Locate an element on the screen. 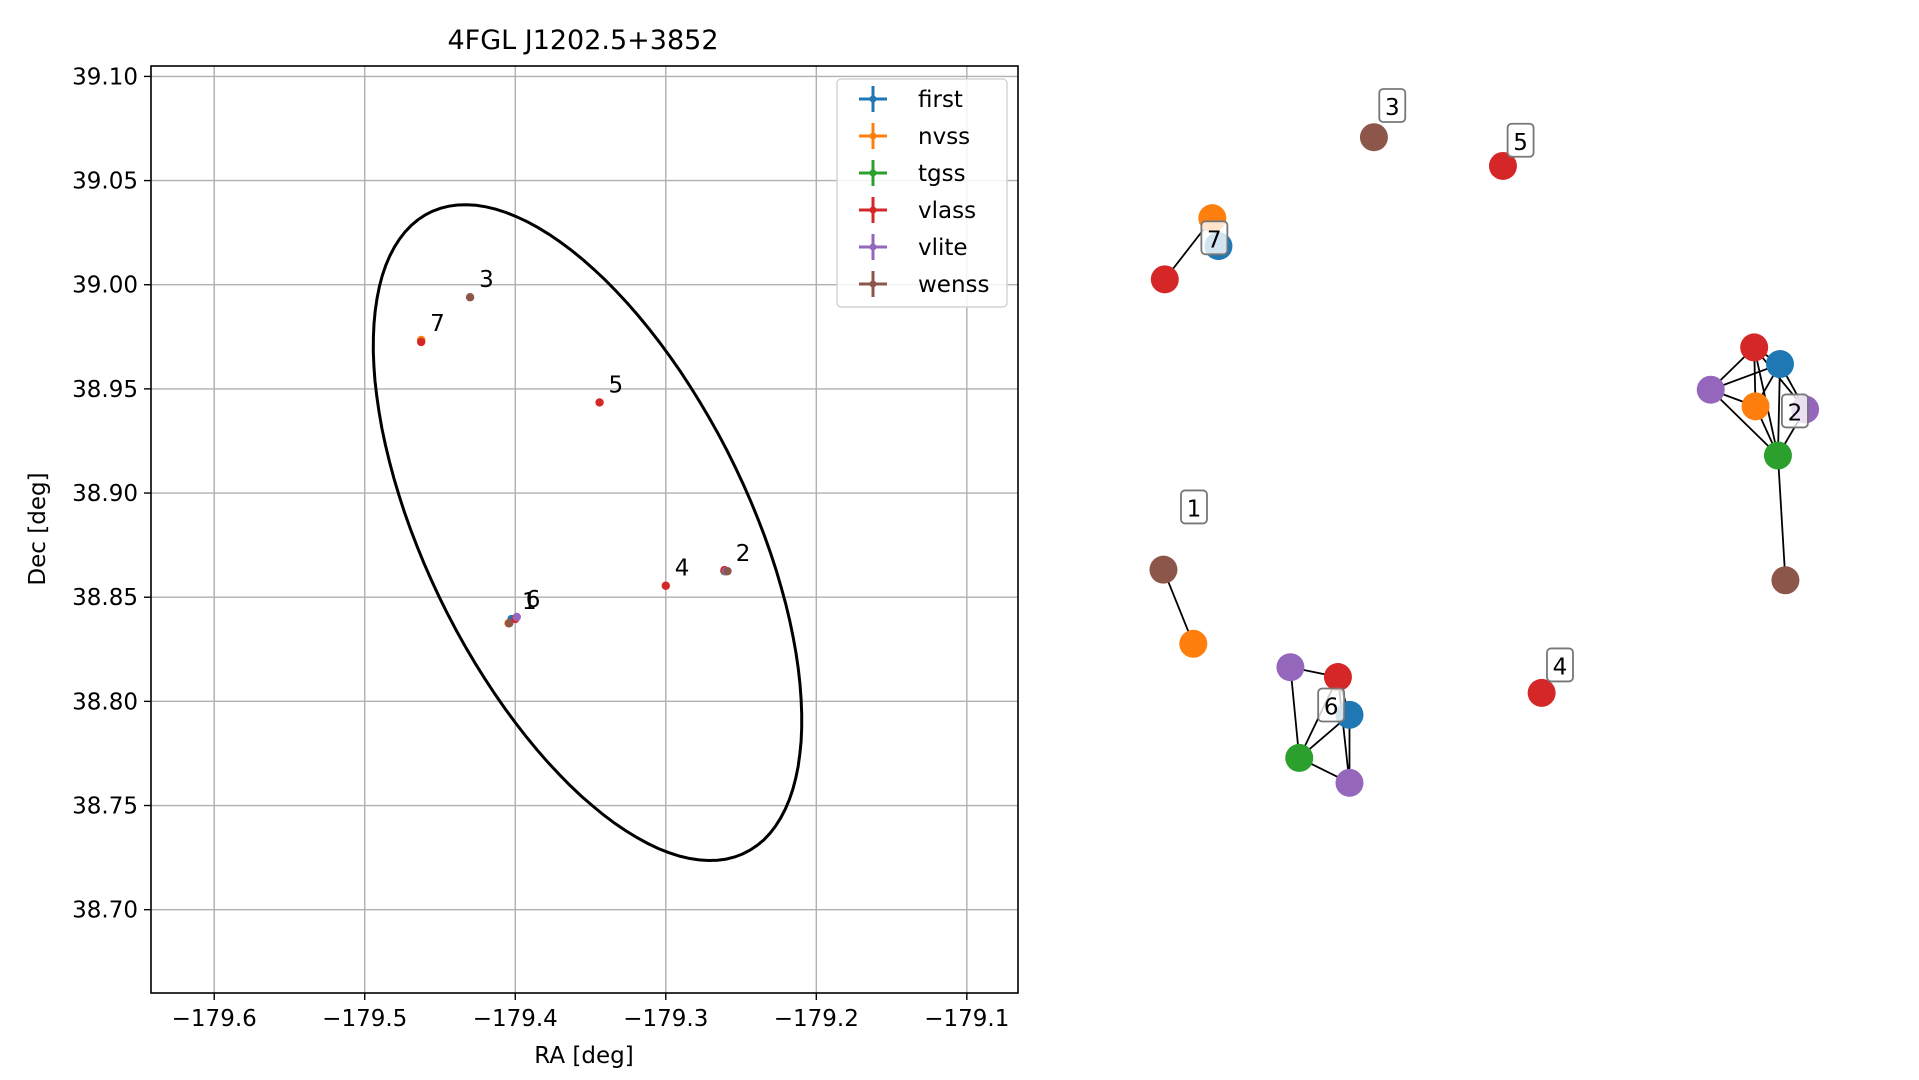 This screenshot has height=1080, width=1919. legend-entry: tgss is located at coordinates (912, 173).